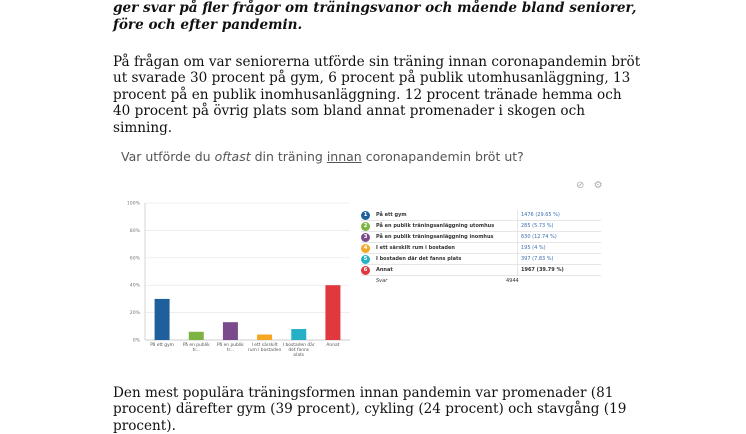  What do you see at coordinates (538, 215) in the screenshot?
I see `legend-value: 1476 (29.65 %)` at bounding box center [538, 215].